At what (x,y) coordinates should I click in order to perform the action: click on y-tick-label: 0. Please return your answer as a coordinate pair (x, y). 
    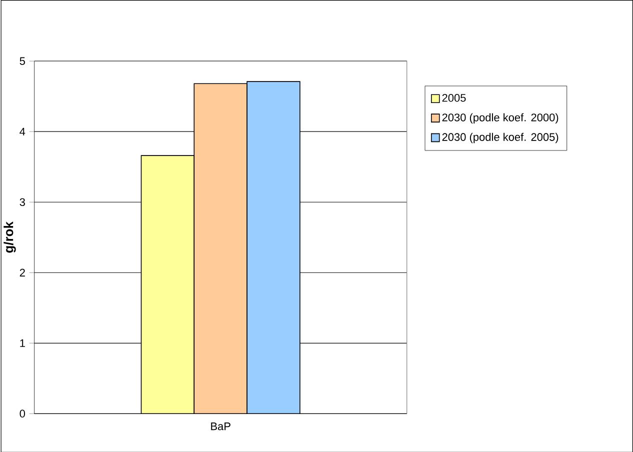
    Looking at the image, I should click on (23, 414).